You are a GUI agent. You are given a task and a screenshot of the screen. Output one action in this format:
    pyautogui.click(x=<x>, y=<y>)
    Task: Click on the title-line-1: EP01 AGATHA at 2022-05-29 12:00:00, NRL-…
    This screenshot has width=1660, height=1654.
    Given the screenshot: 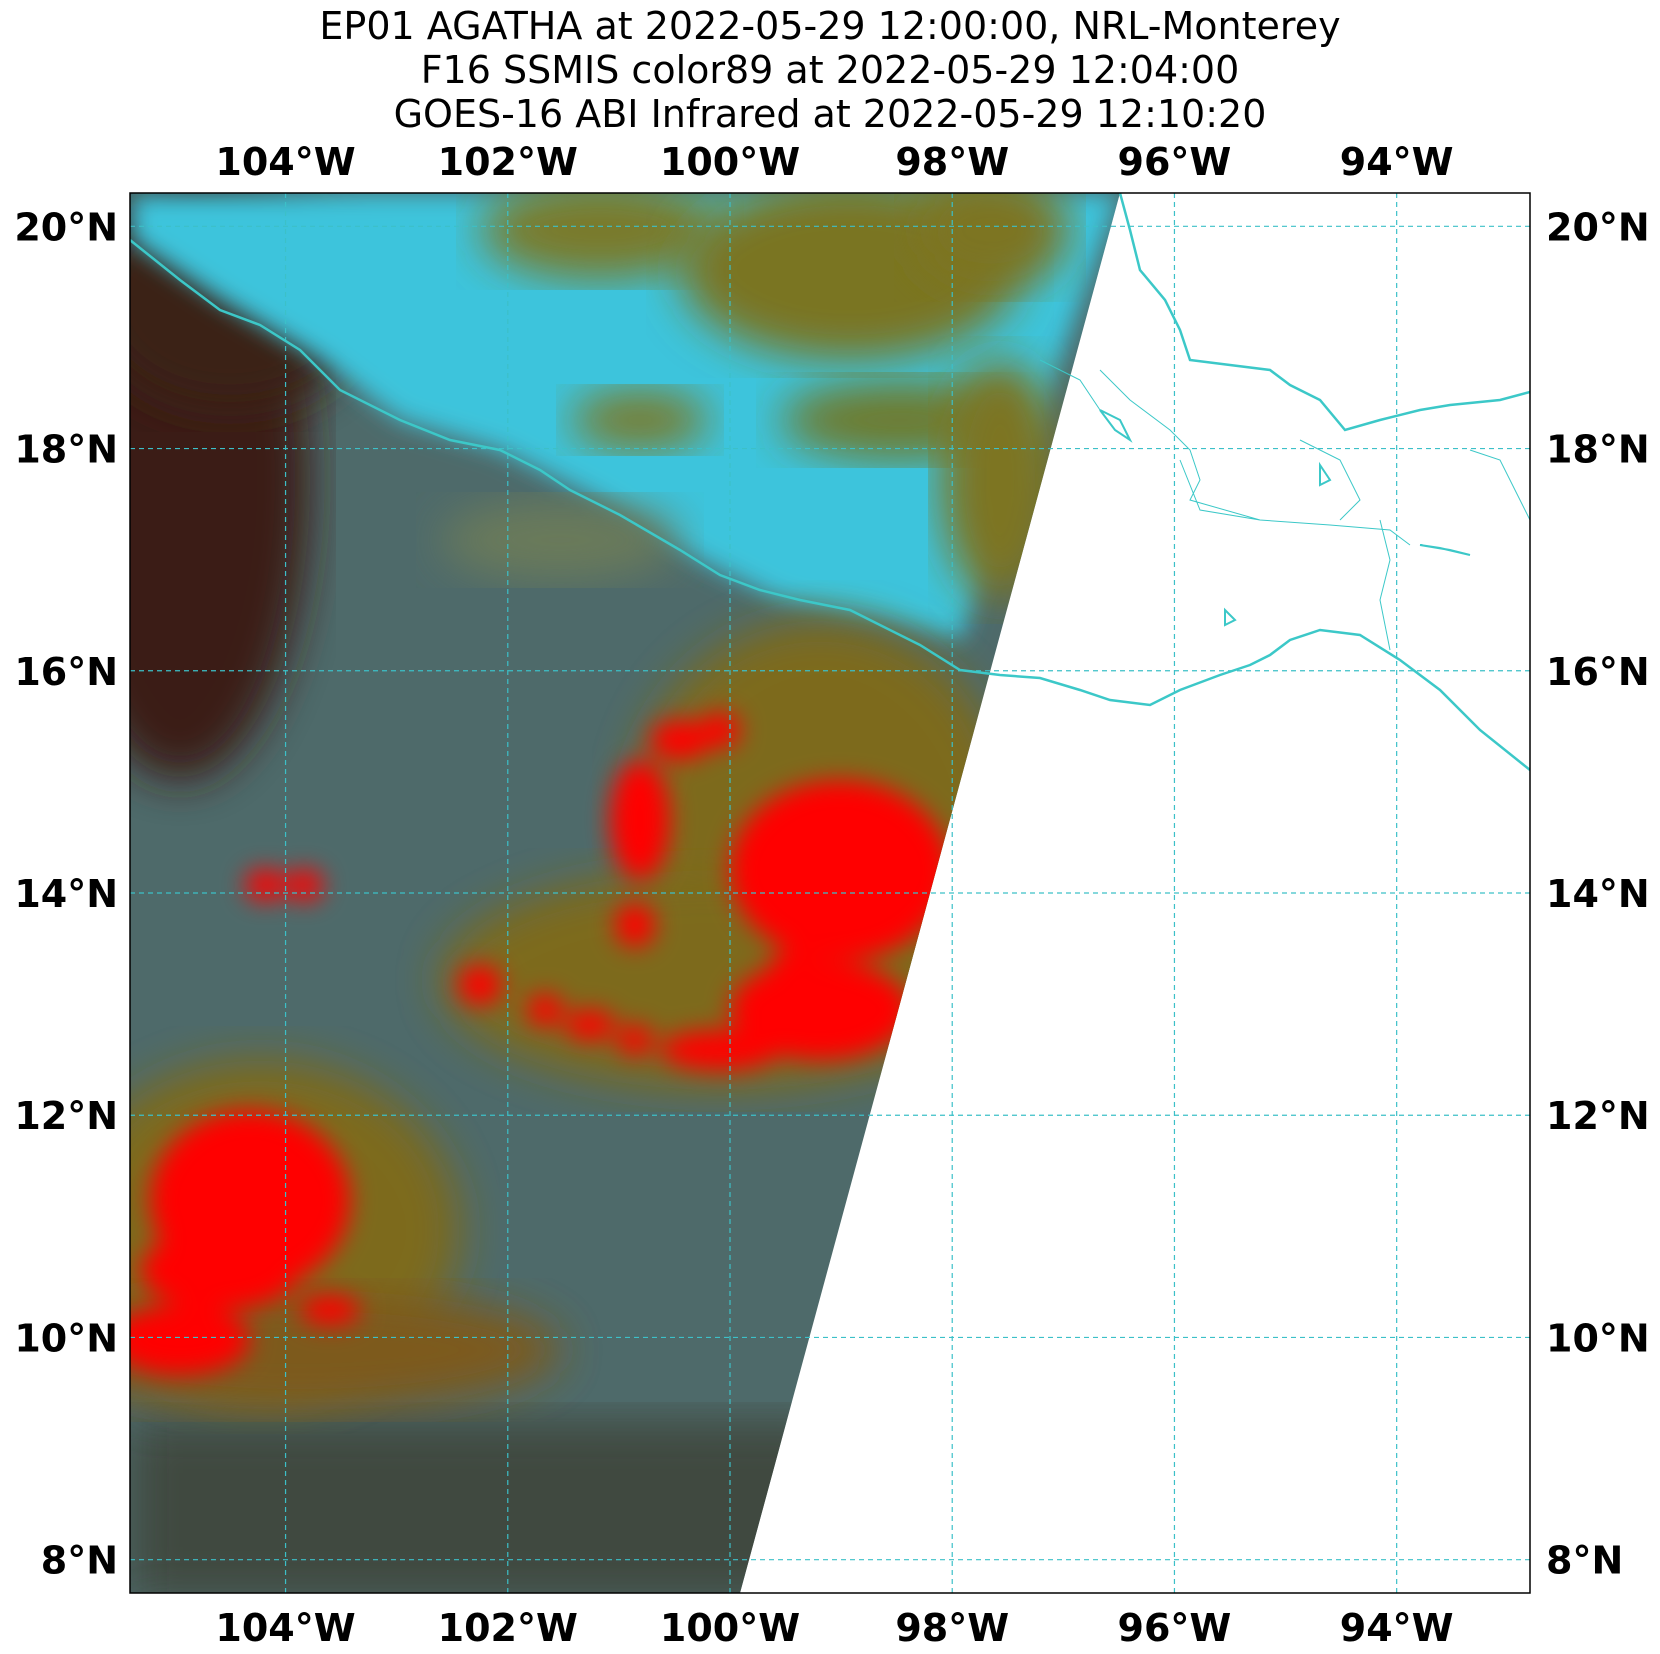 What is the action you would take?
    pyautogui.click(x=830, y=26)
    